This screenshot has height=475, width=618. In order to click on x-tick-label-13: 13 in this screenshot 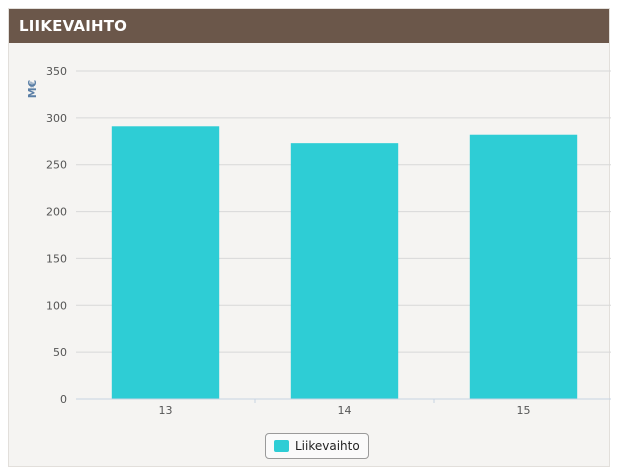, I will do `click(166, 410)`.